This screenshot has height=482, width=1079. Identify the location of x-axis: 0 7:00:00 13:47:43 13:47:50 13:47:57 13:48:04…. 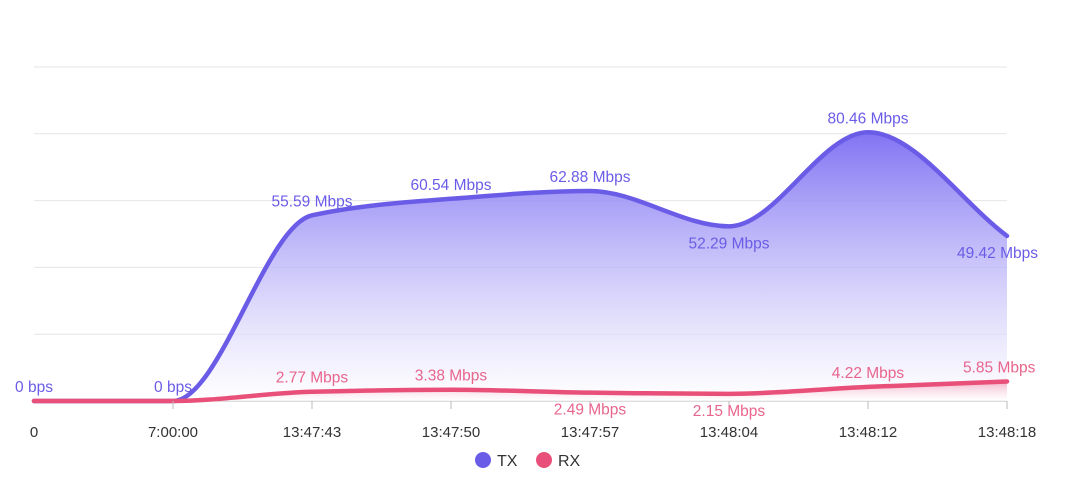
(533, 421).